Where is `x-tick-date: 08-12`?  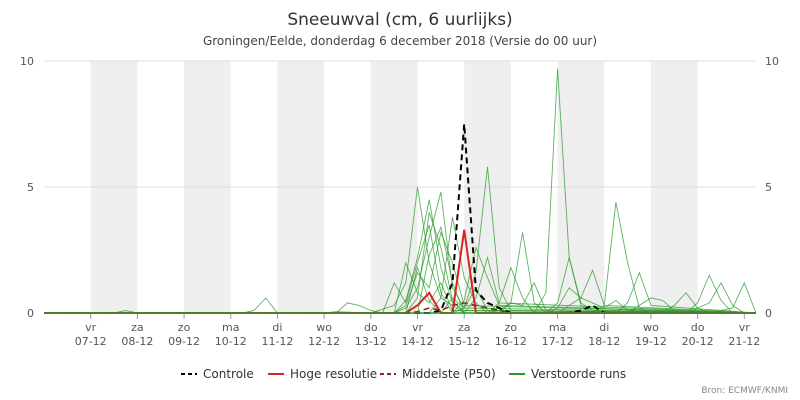 x-tick-date: 08-12 is located at coordinates (137, 341).